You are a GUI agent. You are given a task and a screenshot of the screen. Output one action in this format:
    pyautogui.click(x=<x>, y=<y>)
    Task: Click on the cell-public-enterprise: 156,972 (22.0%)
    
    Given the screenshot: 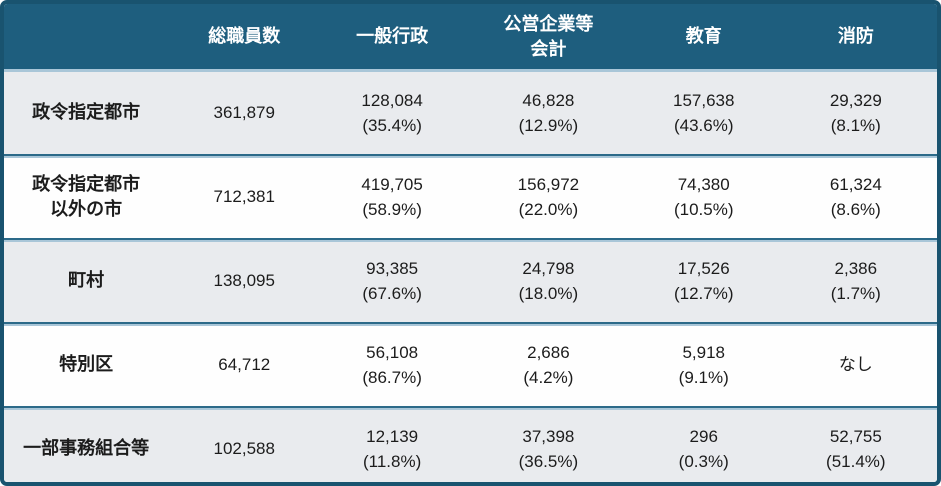 What is the action you would take?
    pyautogui.click(x=548, y=196)
    